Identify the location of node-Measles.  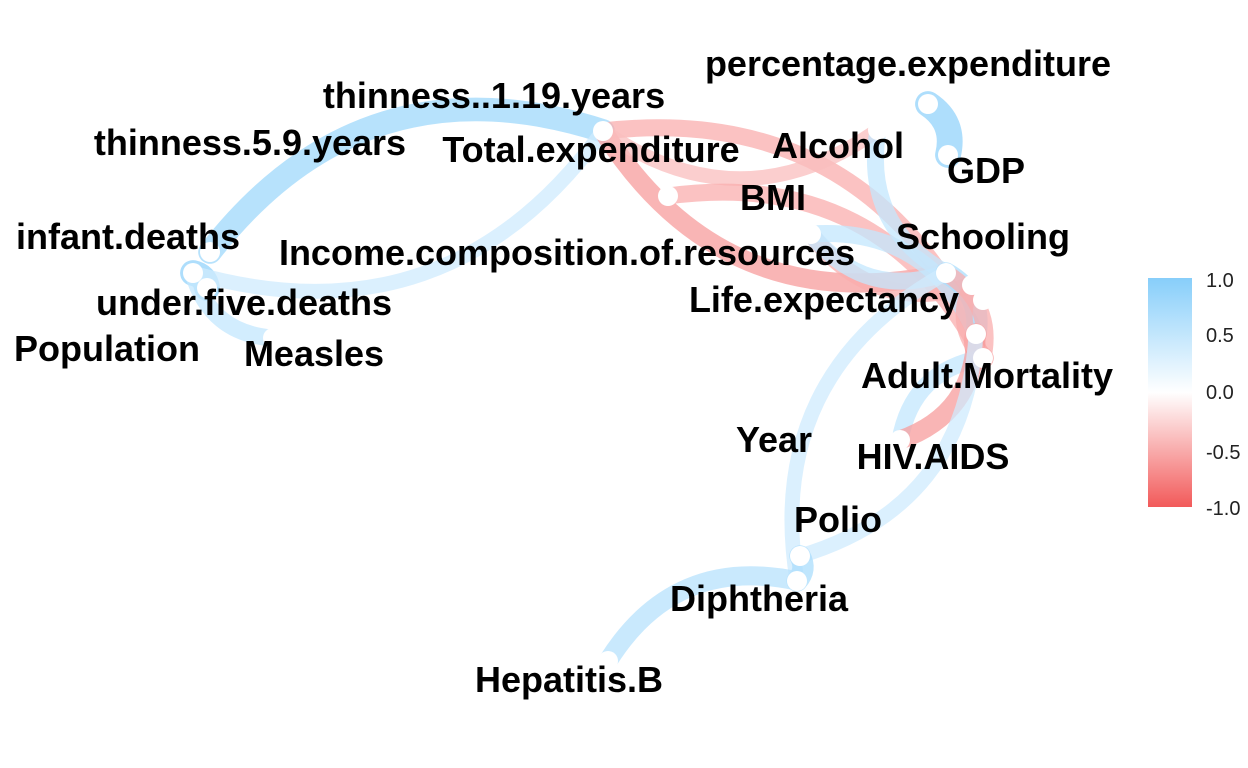
(273, 338).